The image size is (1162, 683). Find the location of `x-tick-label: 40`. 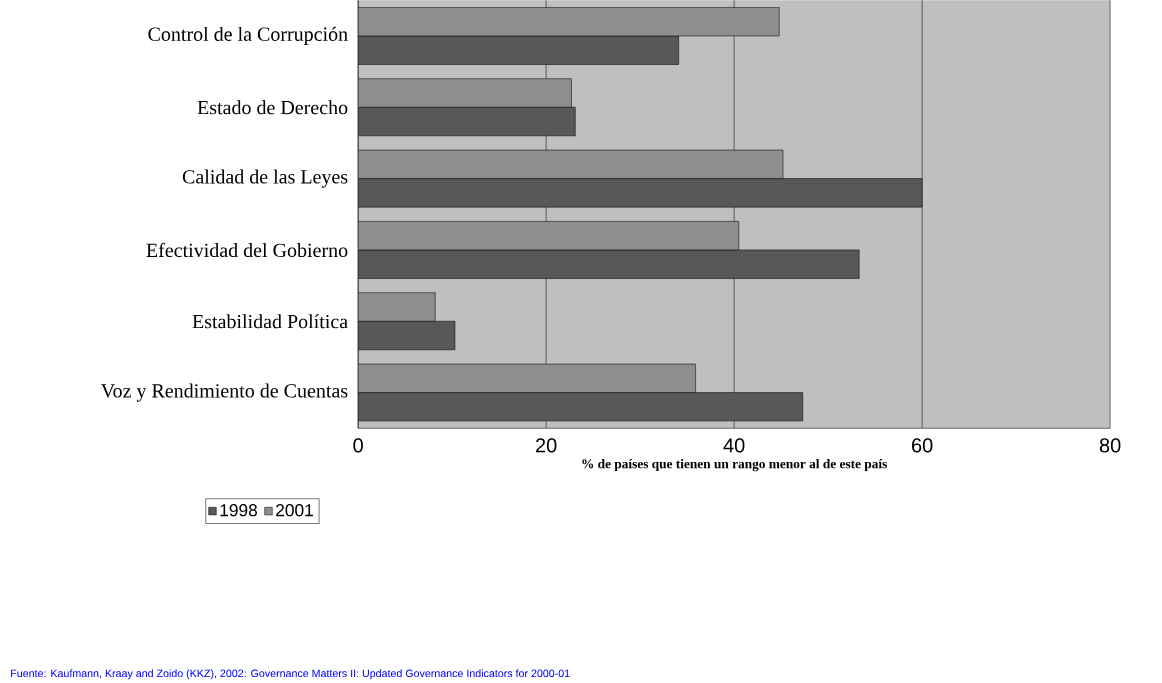

x-tick-label: 40 is located at coordinates (734, 445).